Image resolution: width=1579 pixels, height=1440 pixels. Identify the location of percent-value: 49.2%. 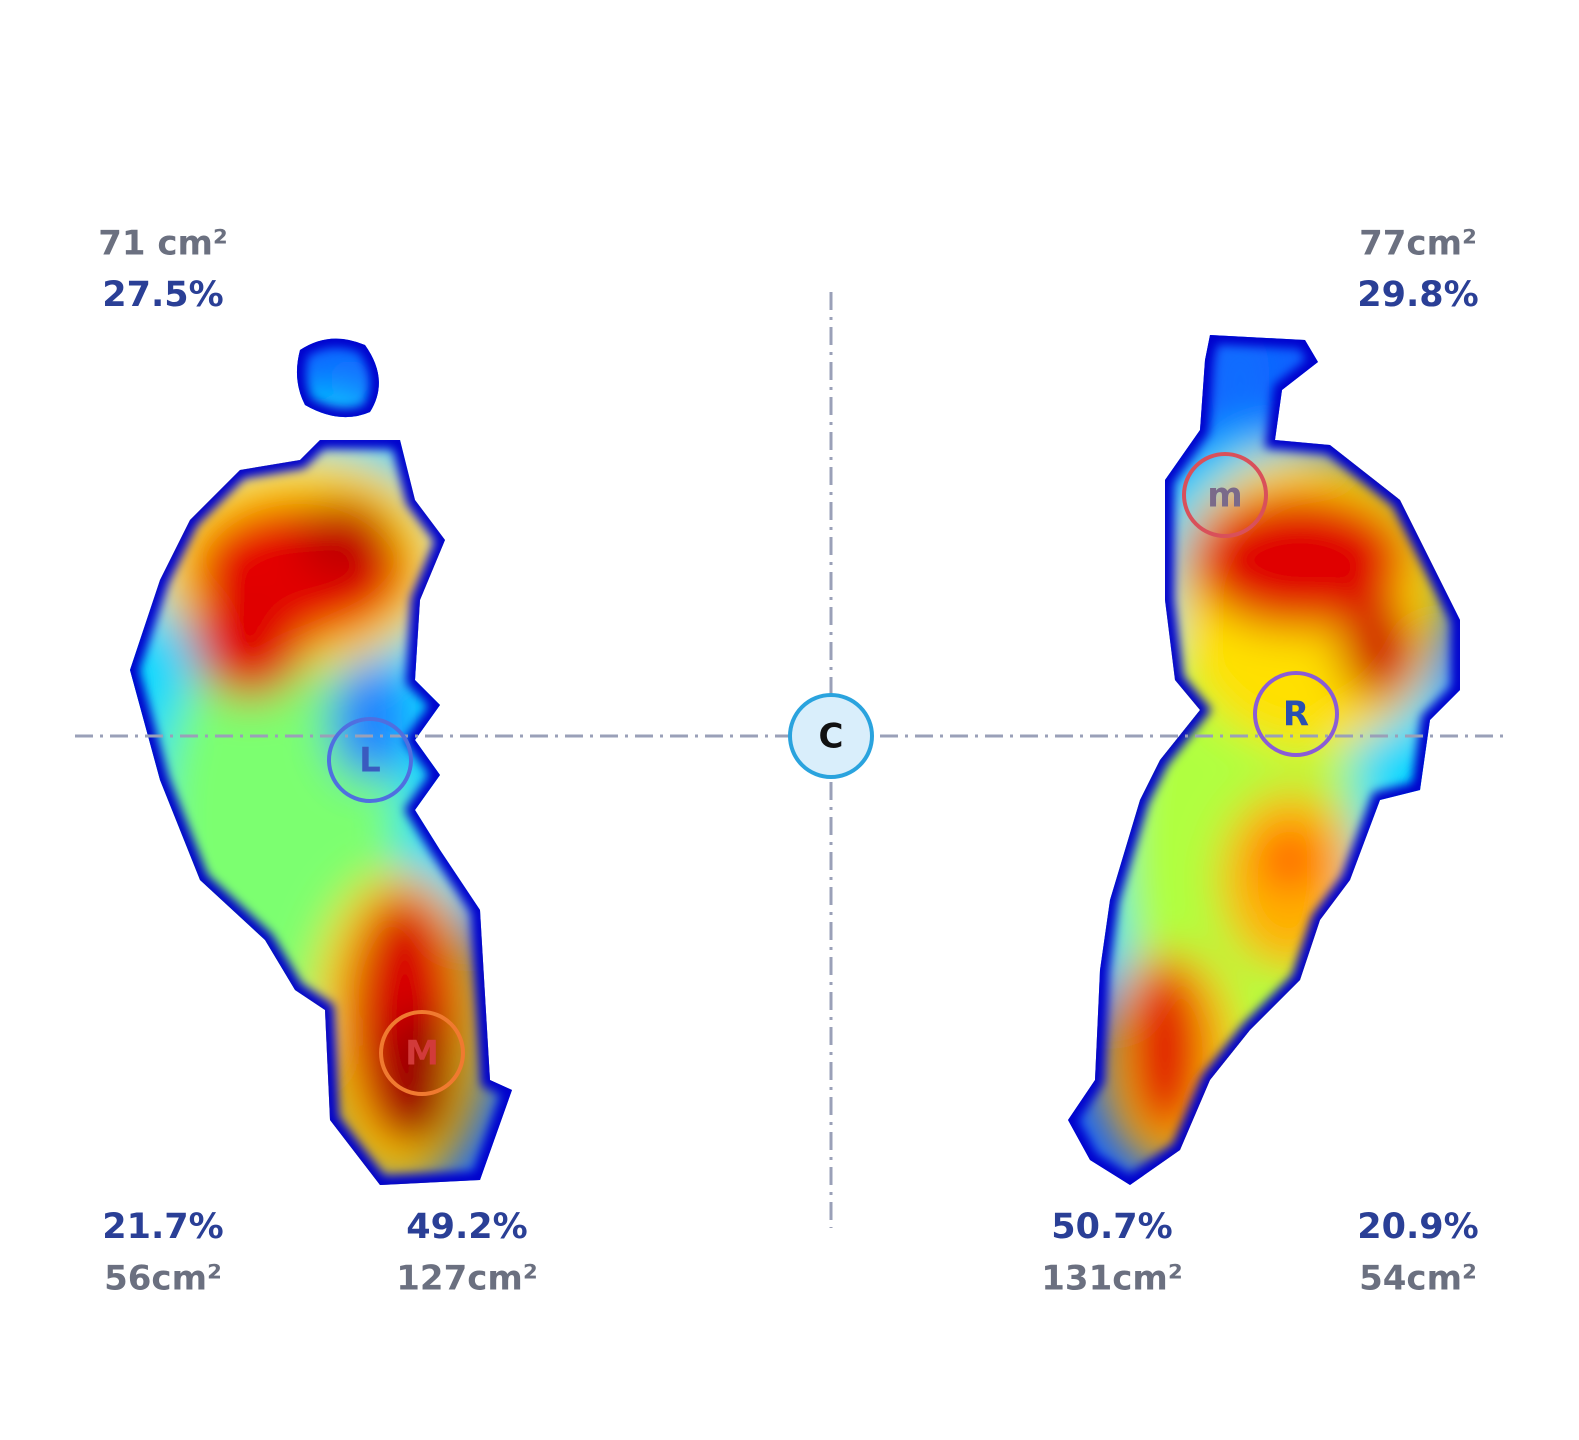
(466, 1227).